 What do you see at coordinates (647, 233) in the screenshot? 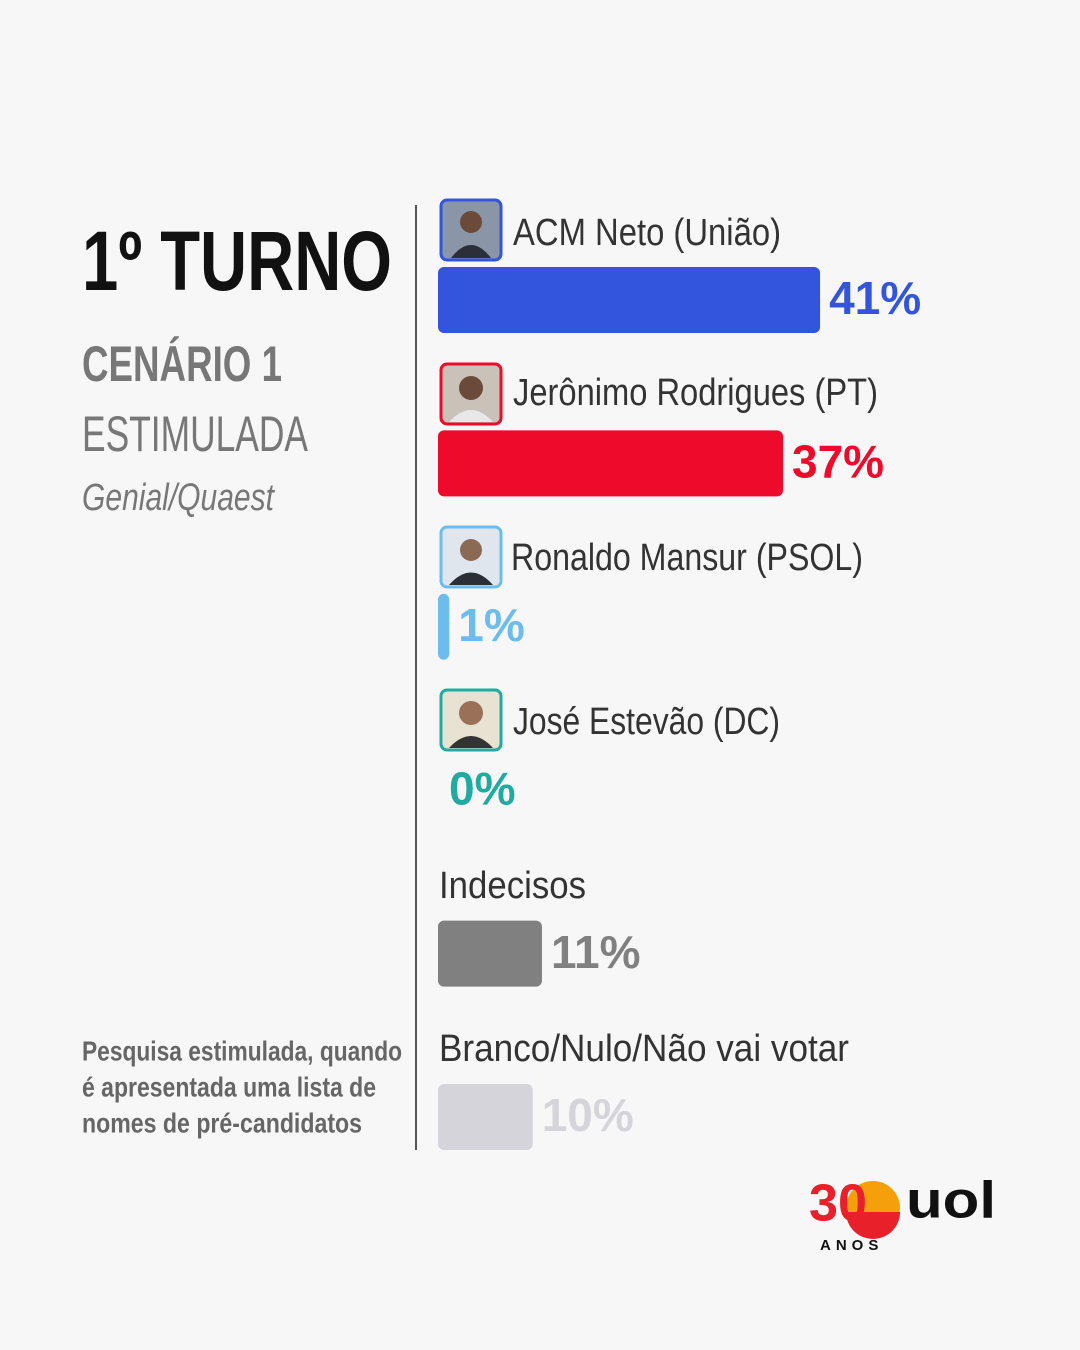
I see `category-label: ACM Neto (União)` at bounding box center [647, 233].